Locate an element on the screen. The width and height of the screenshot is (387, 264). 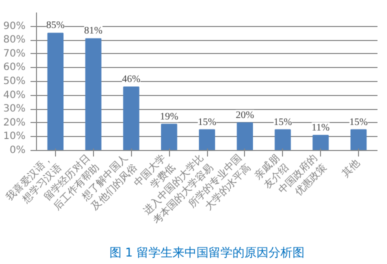
y-tick-label: 0% is located at coordinates (18, 150).